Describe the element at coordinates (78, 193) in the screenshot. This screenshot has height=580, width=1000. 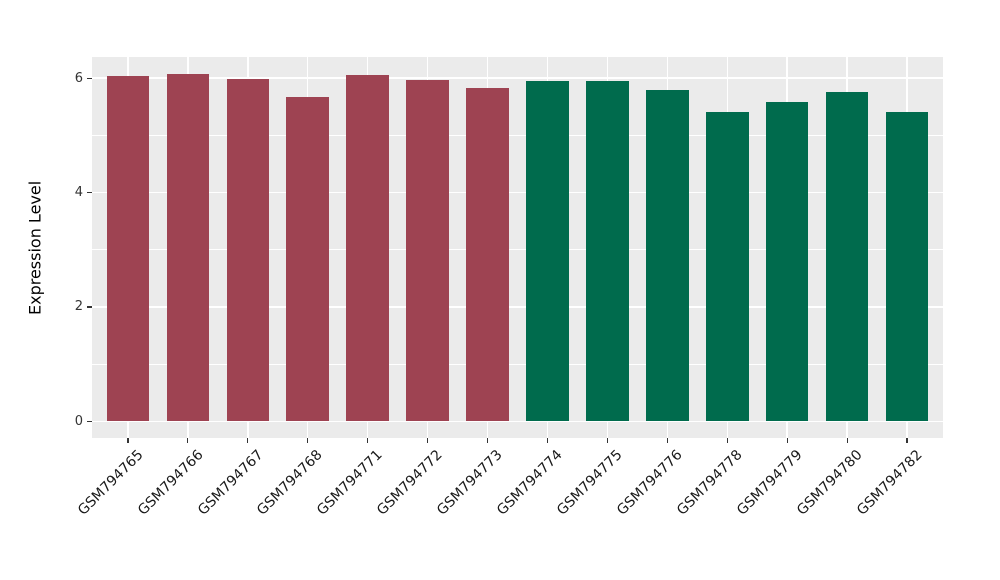
I see `y-tick-label: 4` at that location.